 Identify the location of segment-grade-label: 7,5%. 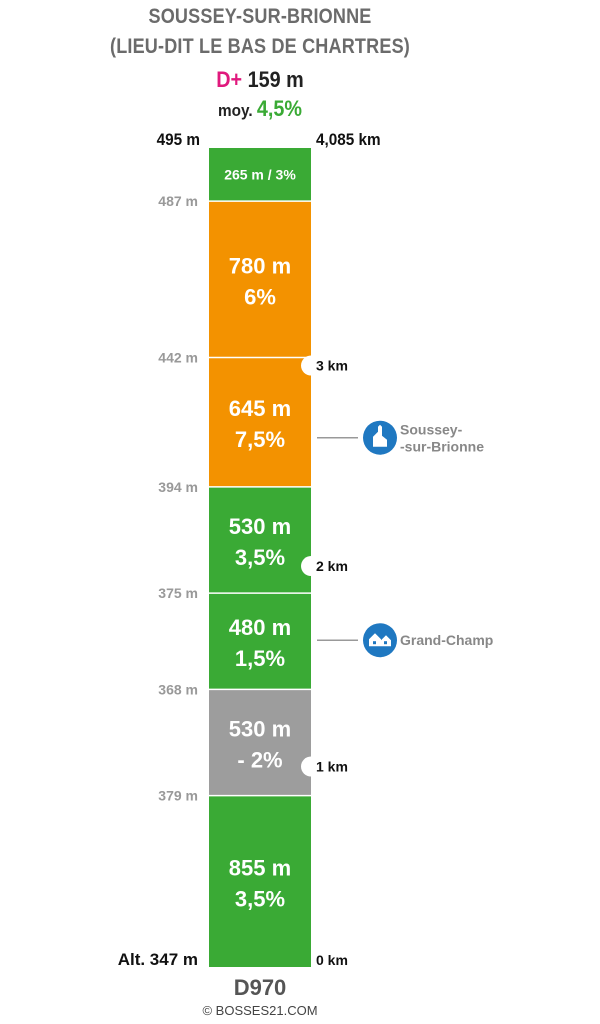
(260, 439).